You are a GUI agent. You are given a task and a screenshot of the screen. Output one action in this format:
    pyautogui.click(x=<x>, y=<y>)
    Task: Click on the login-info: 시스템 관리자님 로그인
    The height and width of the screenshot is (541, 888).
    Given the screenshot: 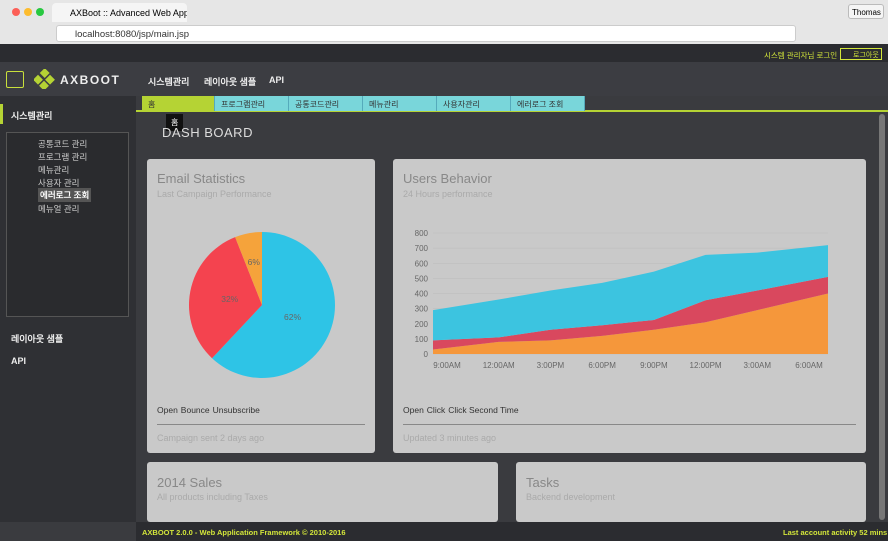 What is the action you would take?
    pyautogui.click(x=801, y=55)
    